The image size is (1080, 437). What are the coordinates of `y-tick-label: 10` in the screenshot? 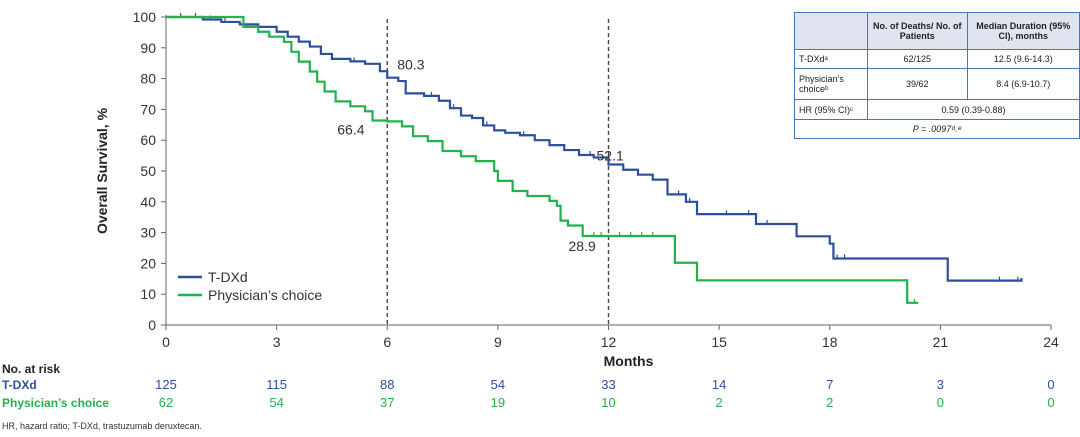 It's located at (148, 294).